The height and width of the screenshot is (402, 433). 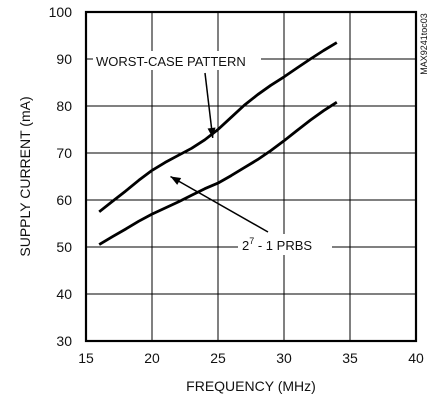 I want to click on y-tick-label: 30, so click(x=64, y=341).